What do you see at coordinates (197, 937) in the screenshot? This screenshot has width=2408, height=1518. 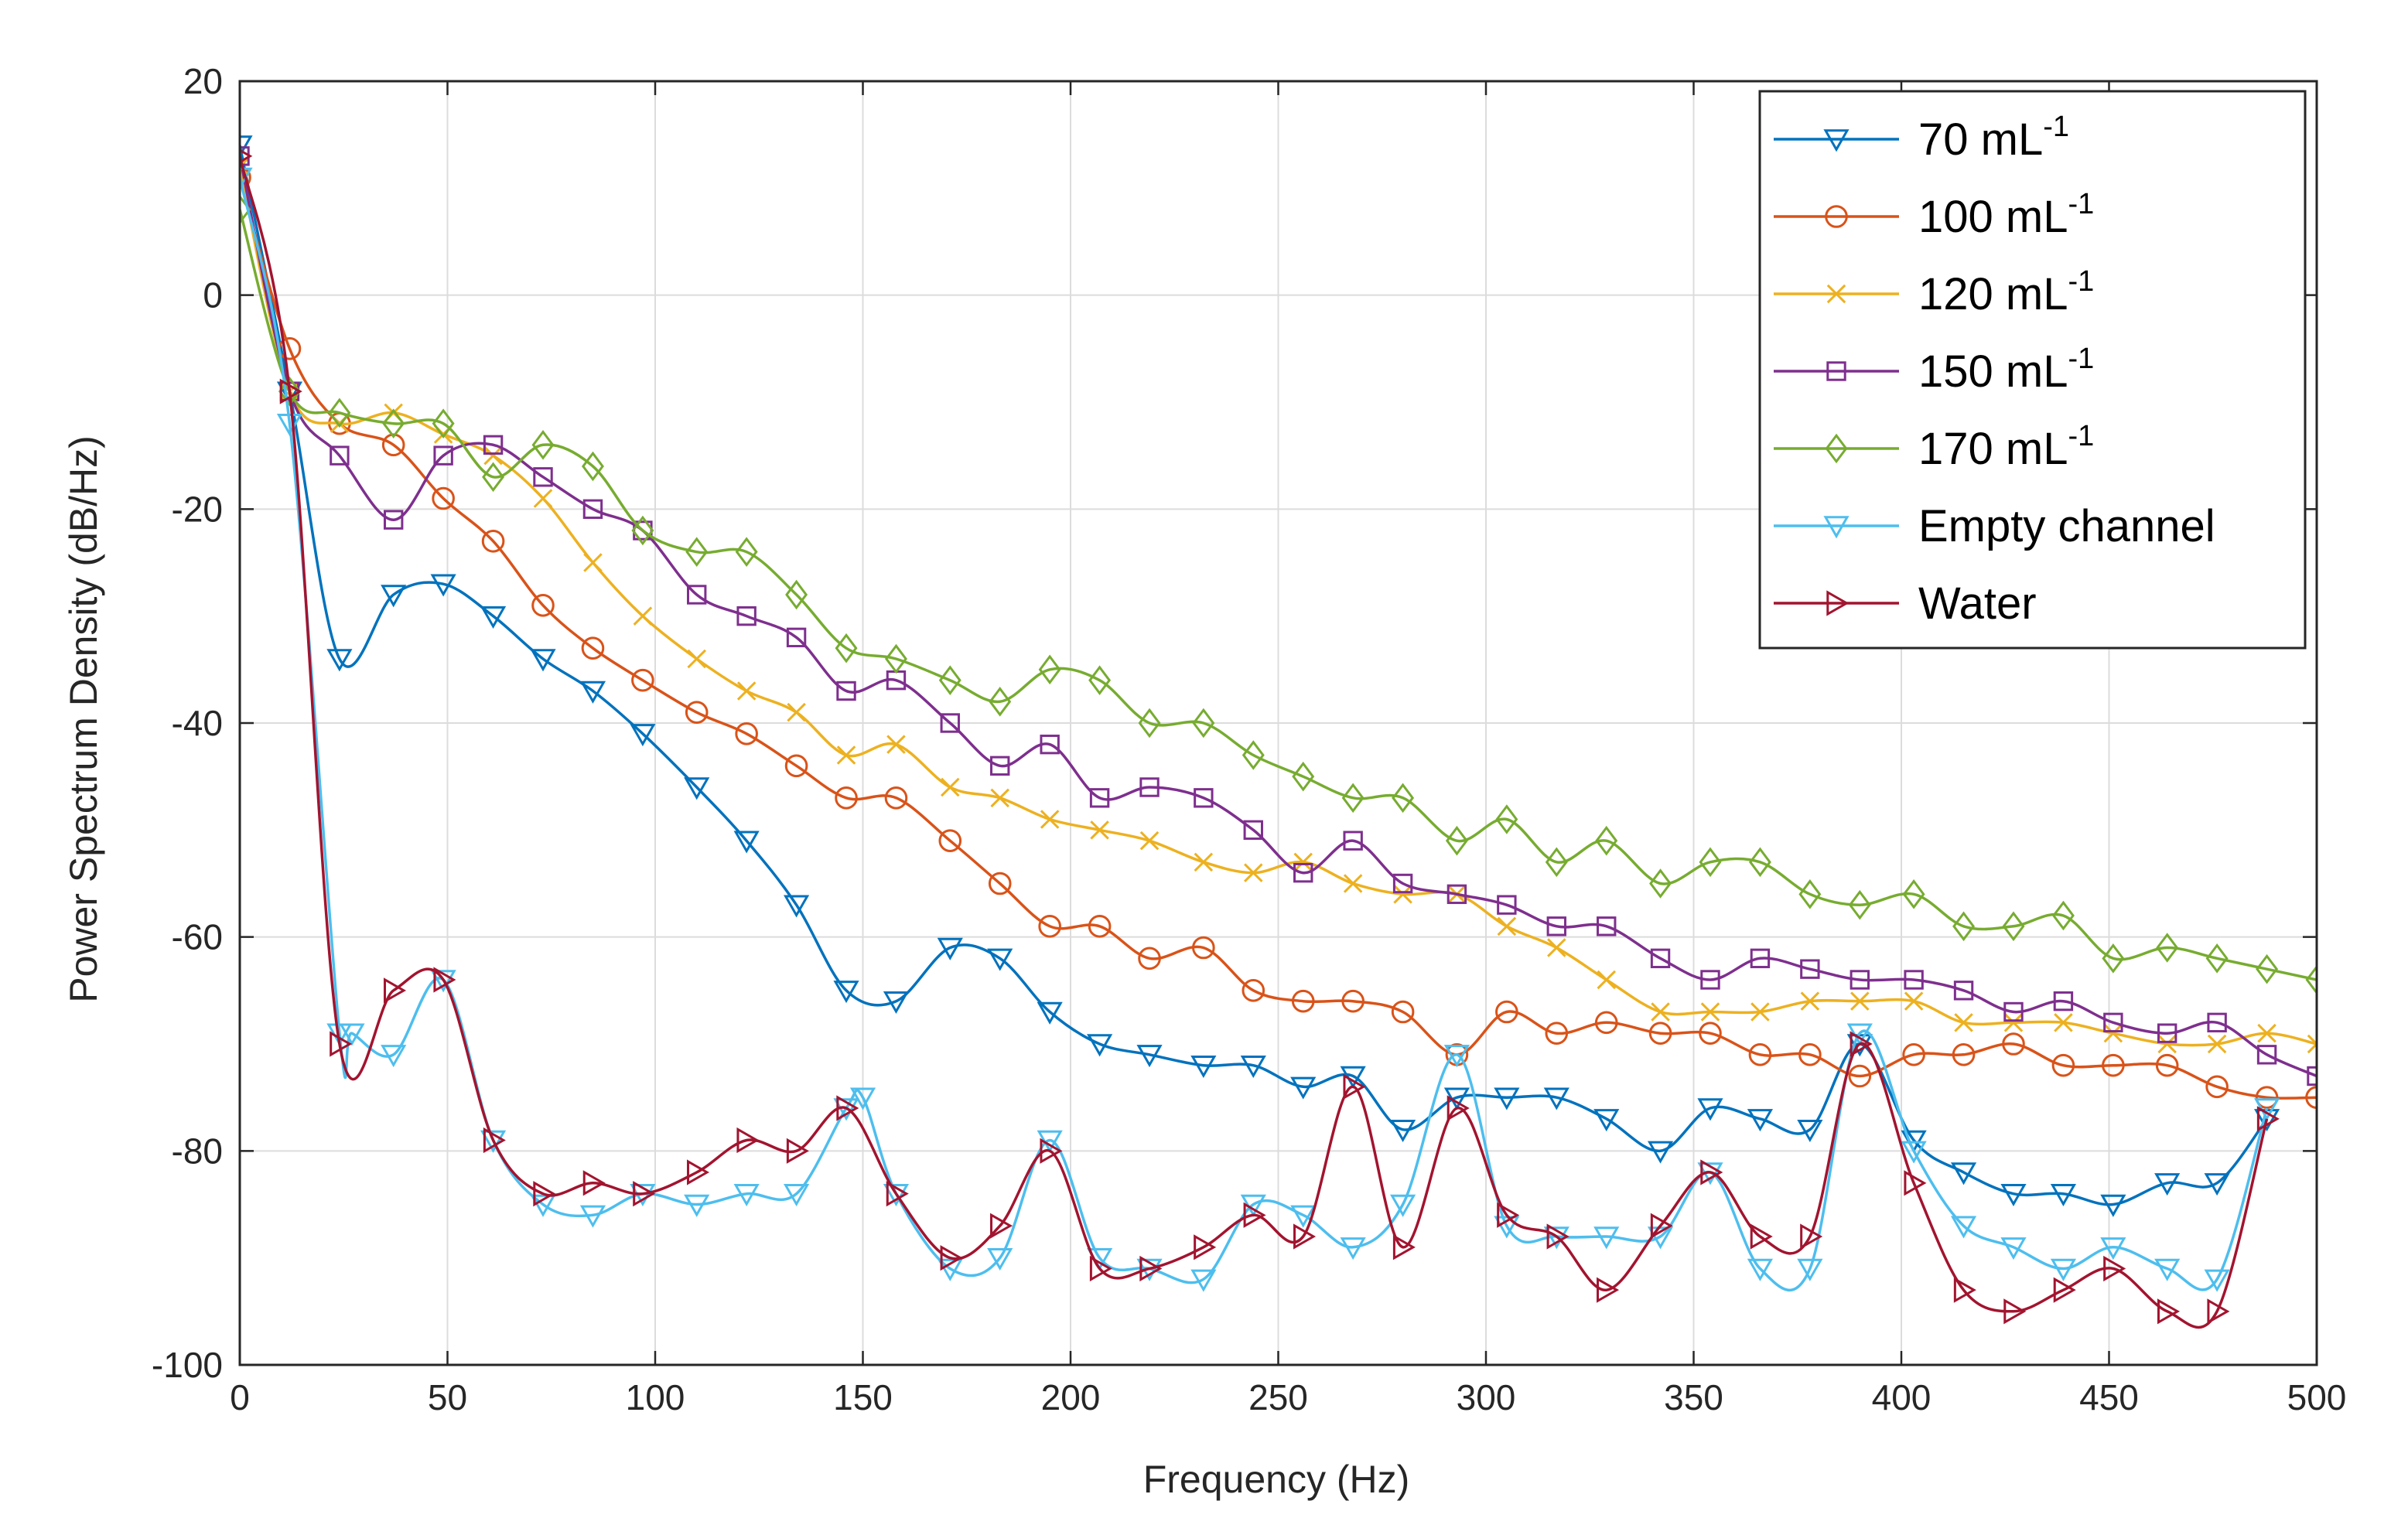 I see `y-tick-label: -60` at bounding box center [197, 937].